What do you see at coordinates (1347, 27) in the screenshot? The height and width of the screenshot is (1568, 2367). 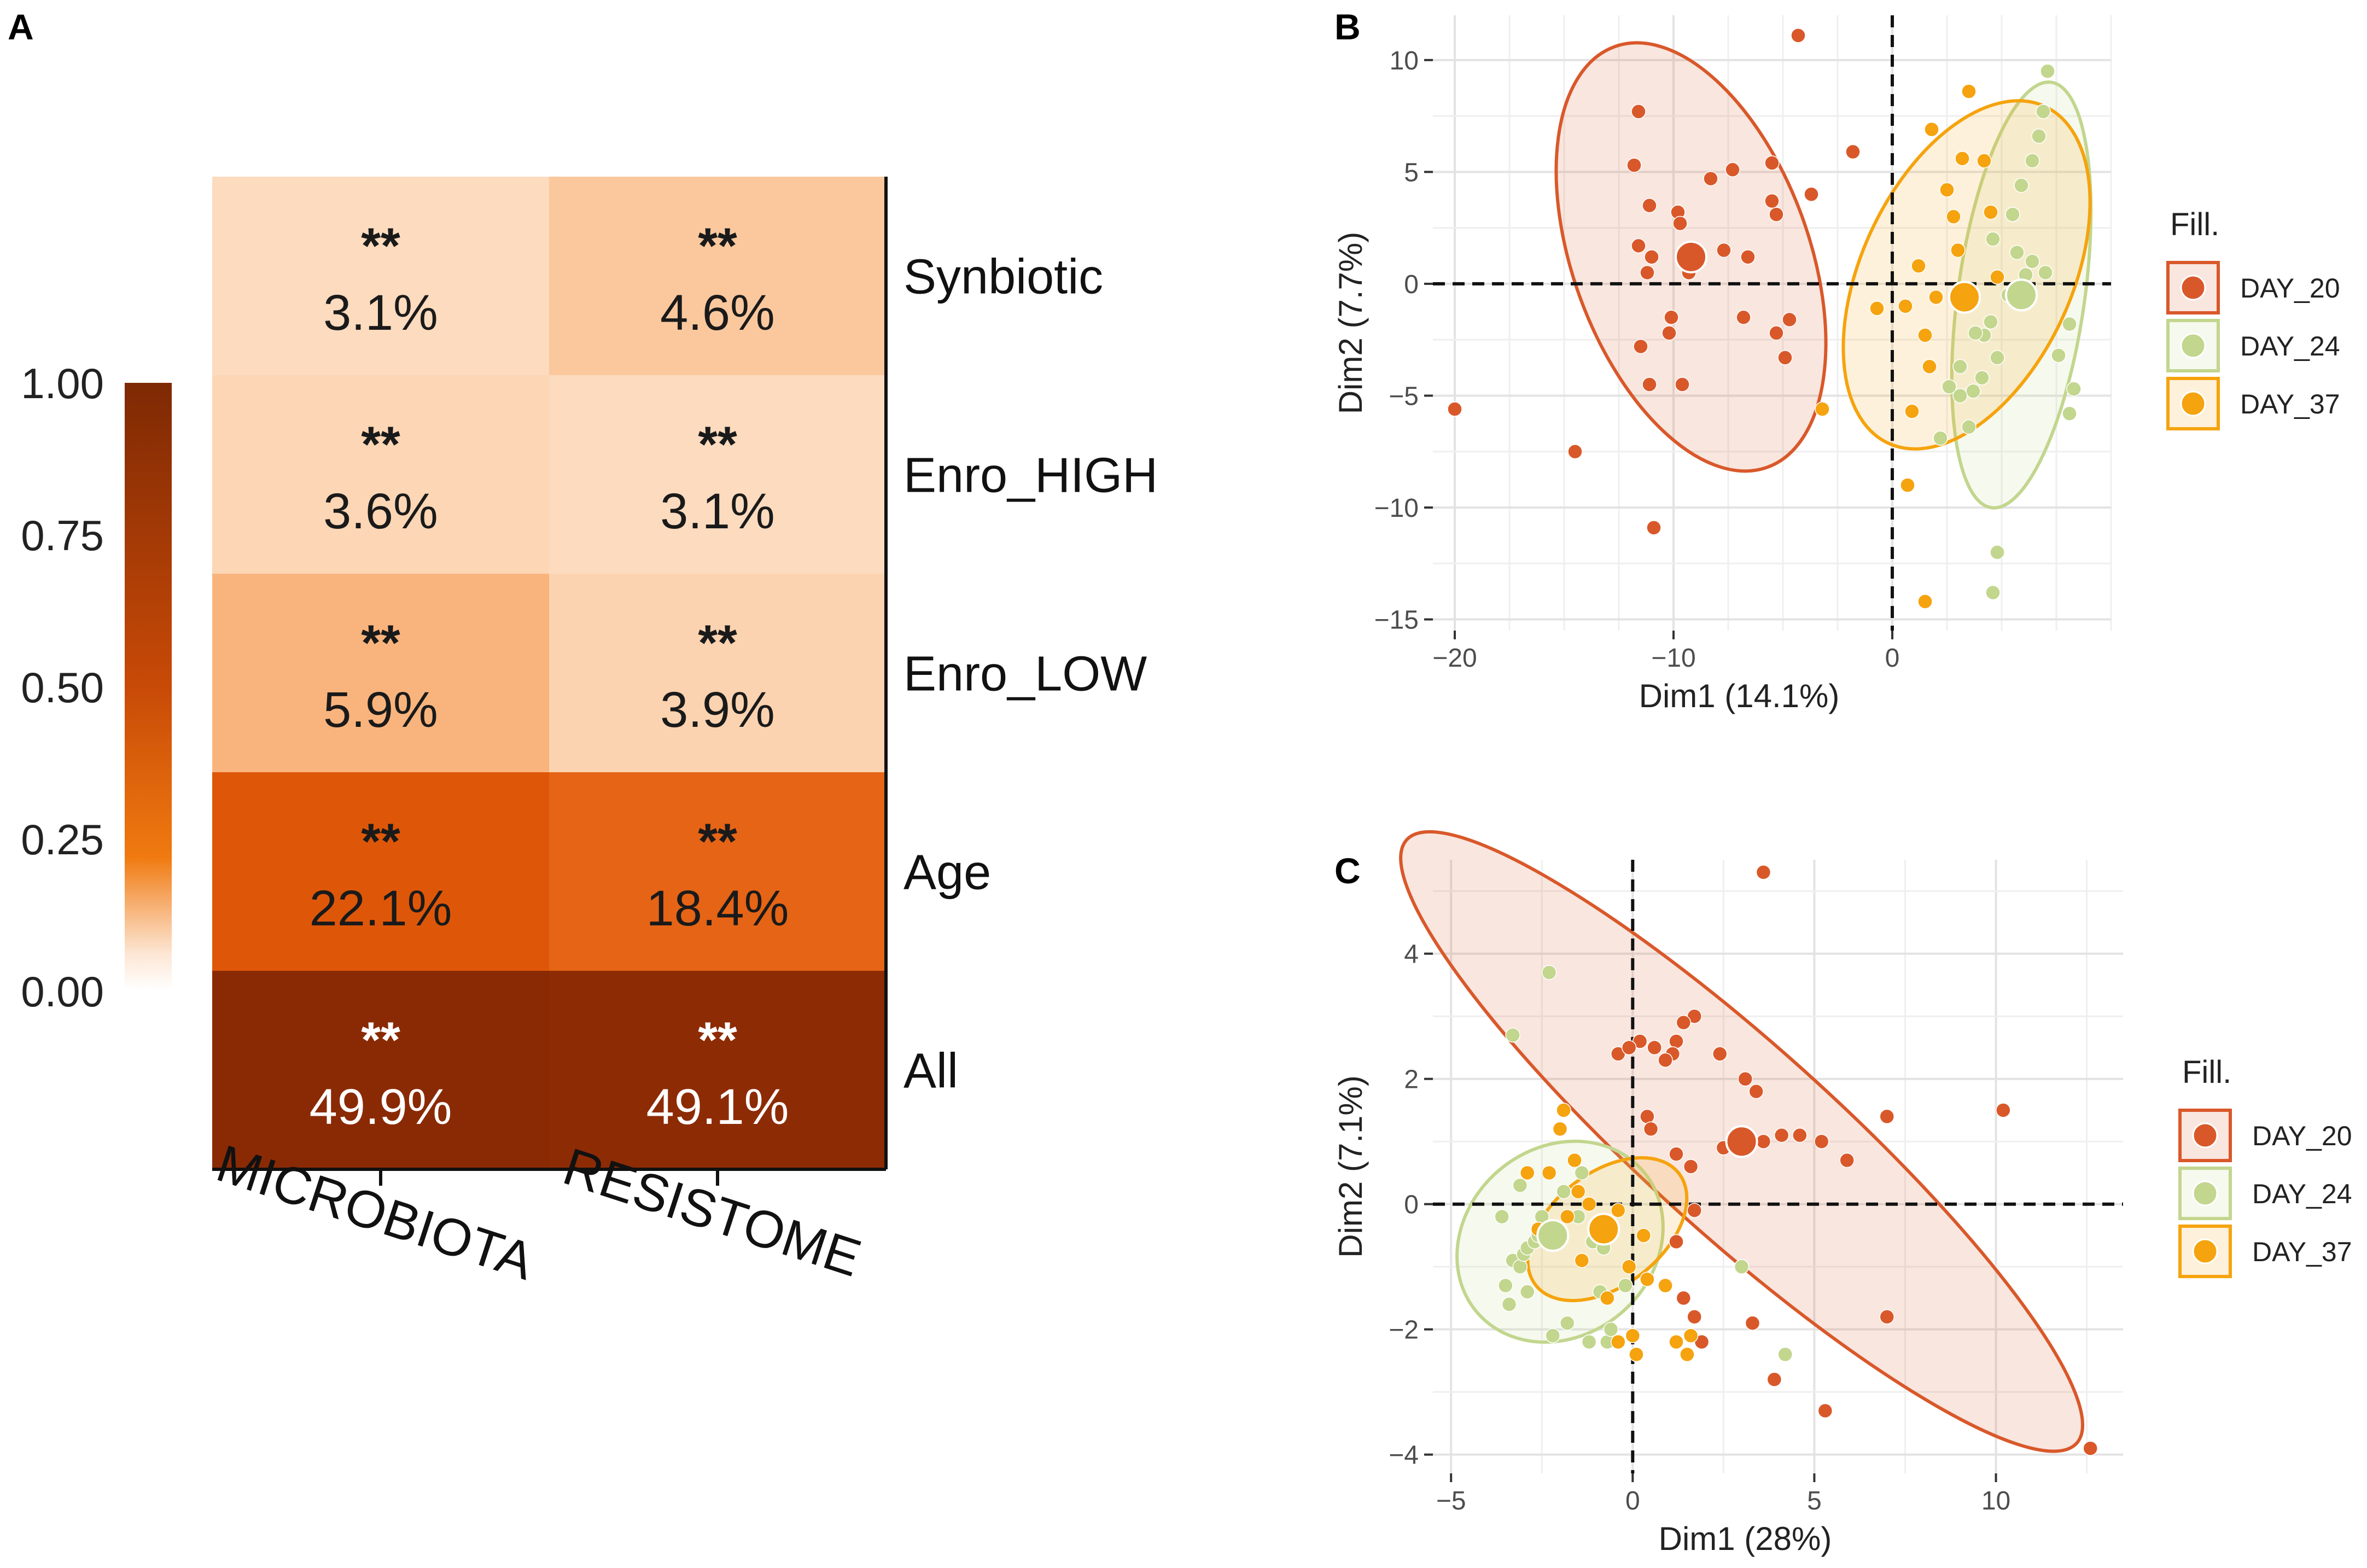 I see `panel-label-b: B` at bounding box center [1347, 27].